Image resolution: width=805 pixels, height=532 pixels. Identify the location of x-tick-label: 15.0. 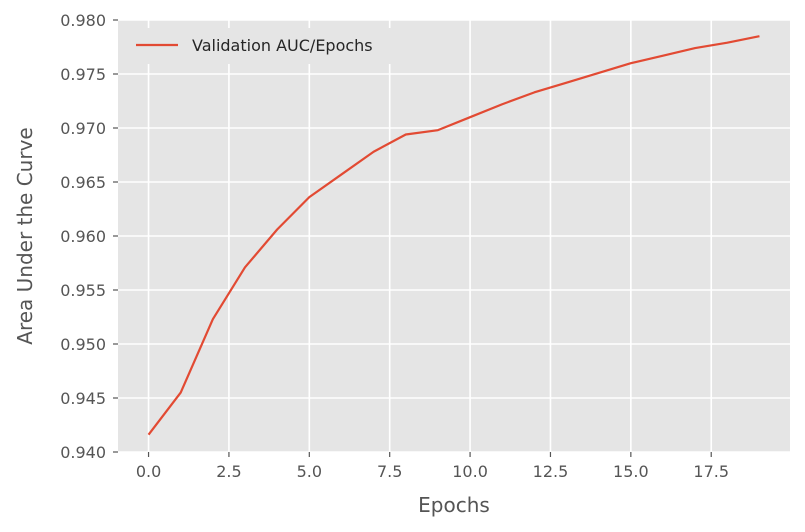
(631, 471).